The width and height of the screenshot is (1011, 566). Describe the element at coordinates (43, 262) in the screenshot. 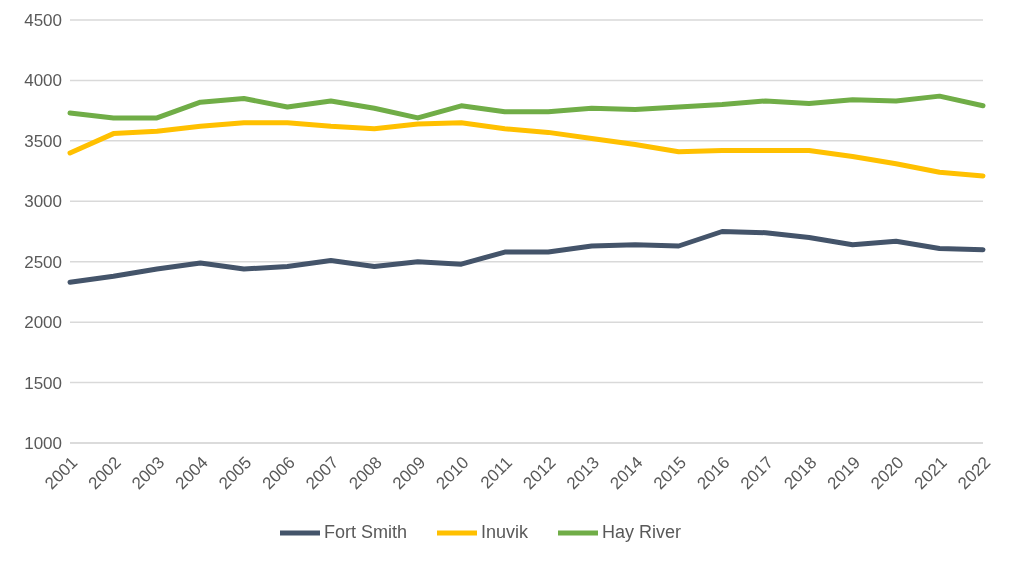

I see `y-tick-label: 2500` at that location.